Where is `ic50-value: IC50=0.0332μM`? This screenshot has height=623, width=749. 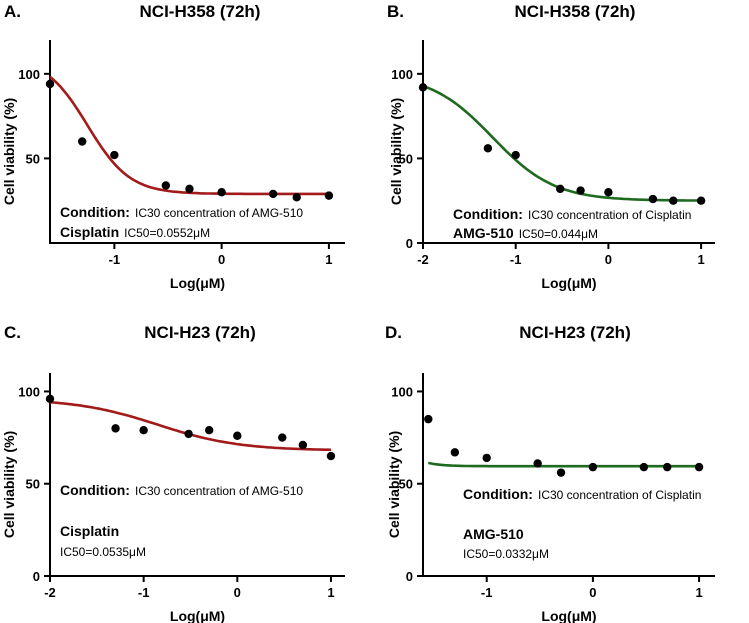
ic50-value: IC50=0.0332μM is located at coordinates (506, 554).